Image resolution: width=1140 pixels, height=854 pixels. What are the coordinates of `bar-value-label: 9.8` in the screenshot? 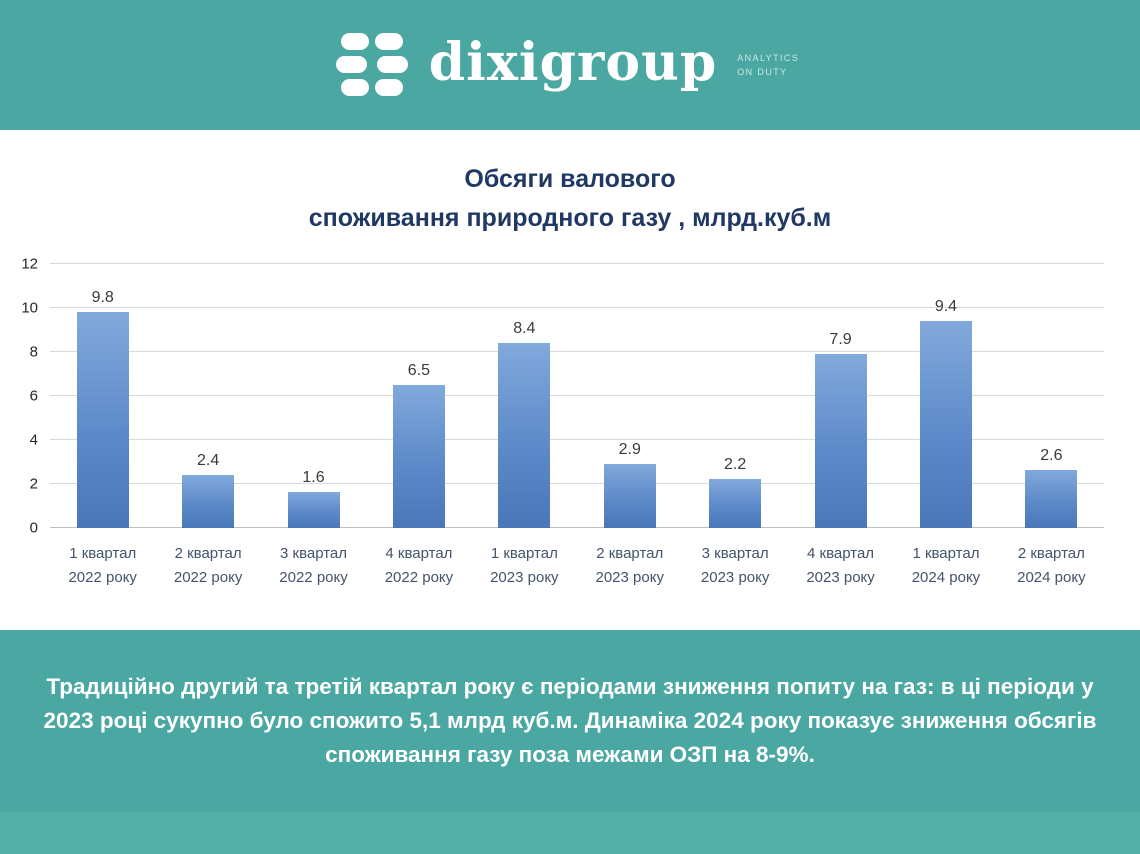 It's located at (102, 297).